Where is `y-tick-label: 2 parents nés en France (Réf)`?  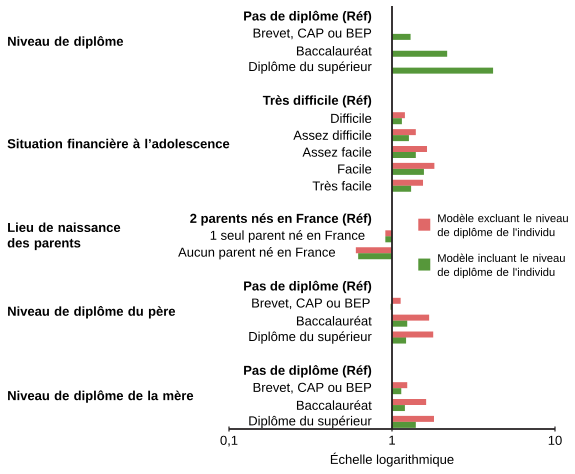 y-tick-label: 2 parents nés en France (Réf) is located at coordinates (281, 219).